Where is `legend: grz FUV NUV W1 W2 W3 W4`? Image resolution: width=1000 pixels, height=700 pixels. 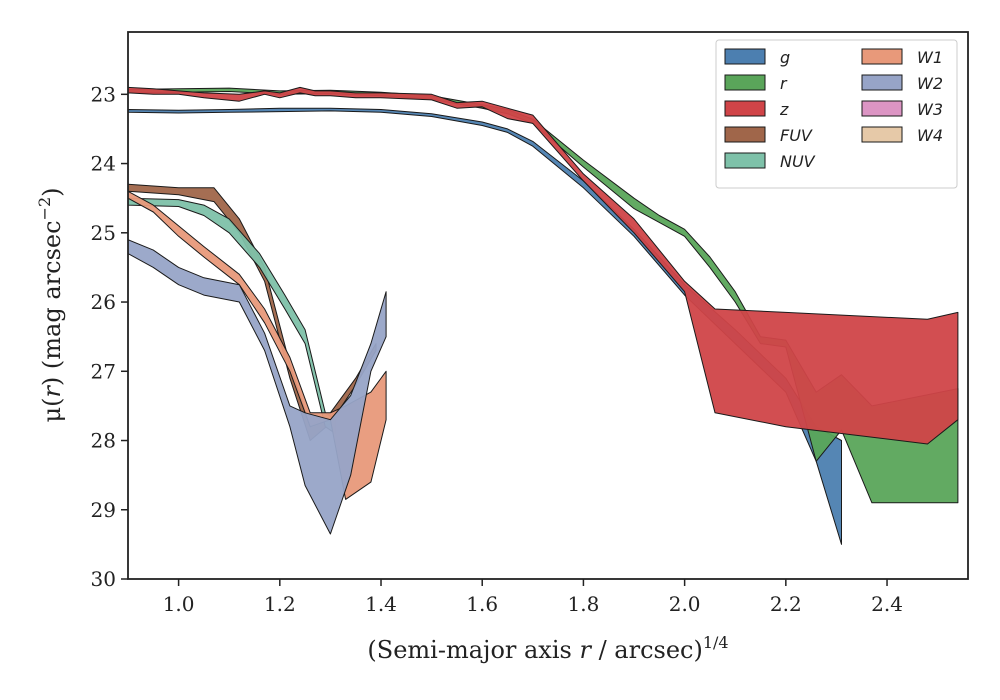
legend: grz FUV NUV W1 W2 W3 W4 is located at coordinates (836, 114).